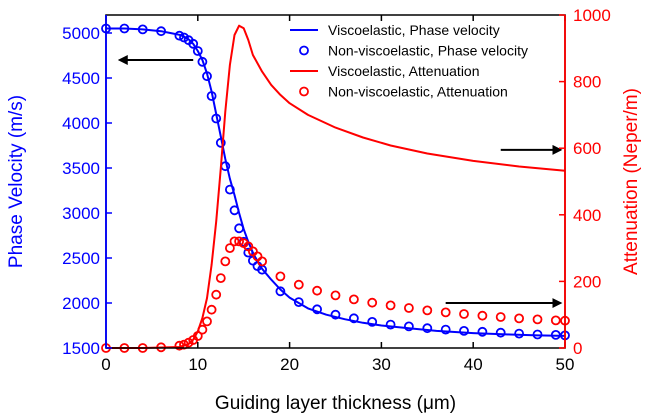 The width and height of the screenshot is (647, 418). I want to click on y-left-tick-label: 4500, so click(81, 78).